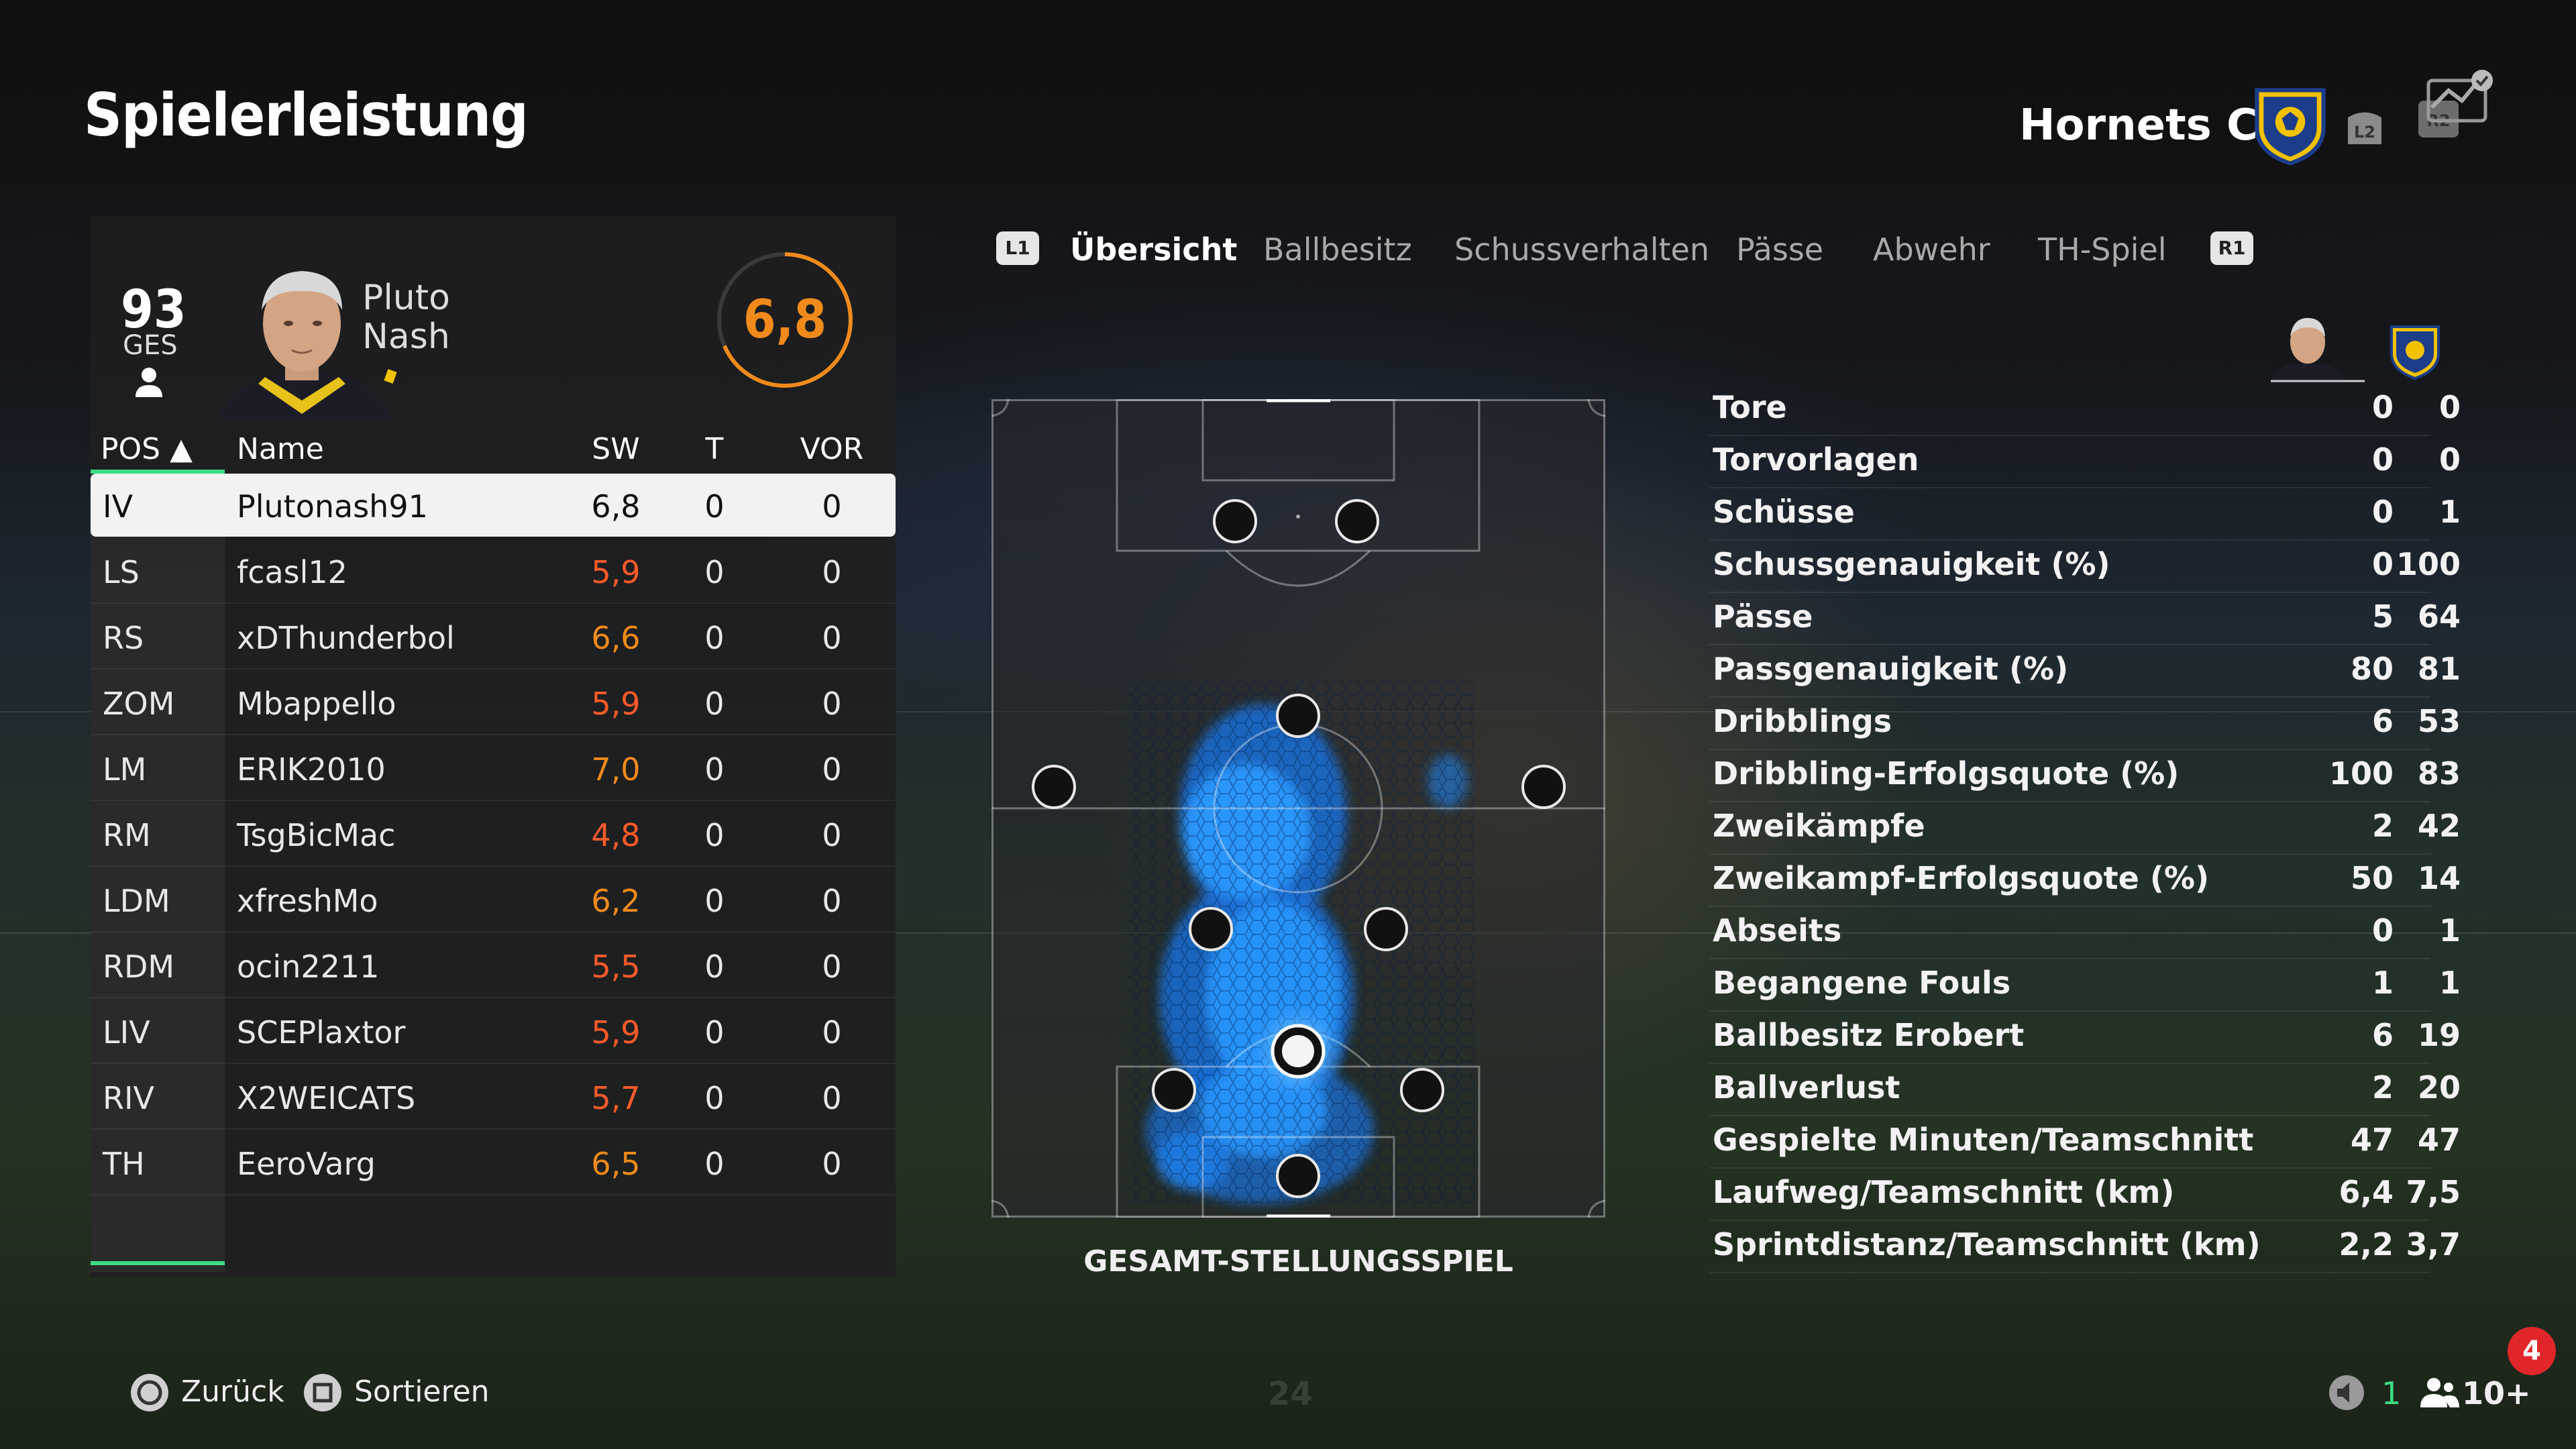 The height and width of the screenshot is (1449, 2576). I want to click on table-header: POS ▲ Name SW T VOR, so click(493, 448).